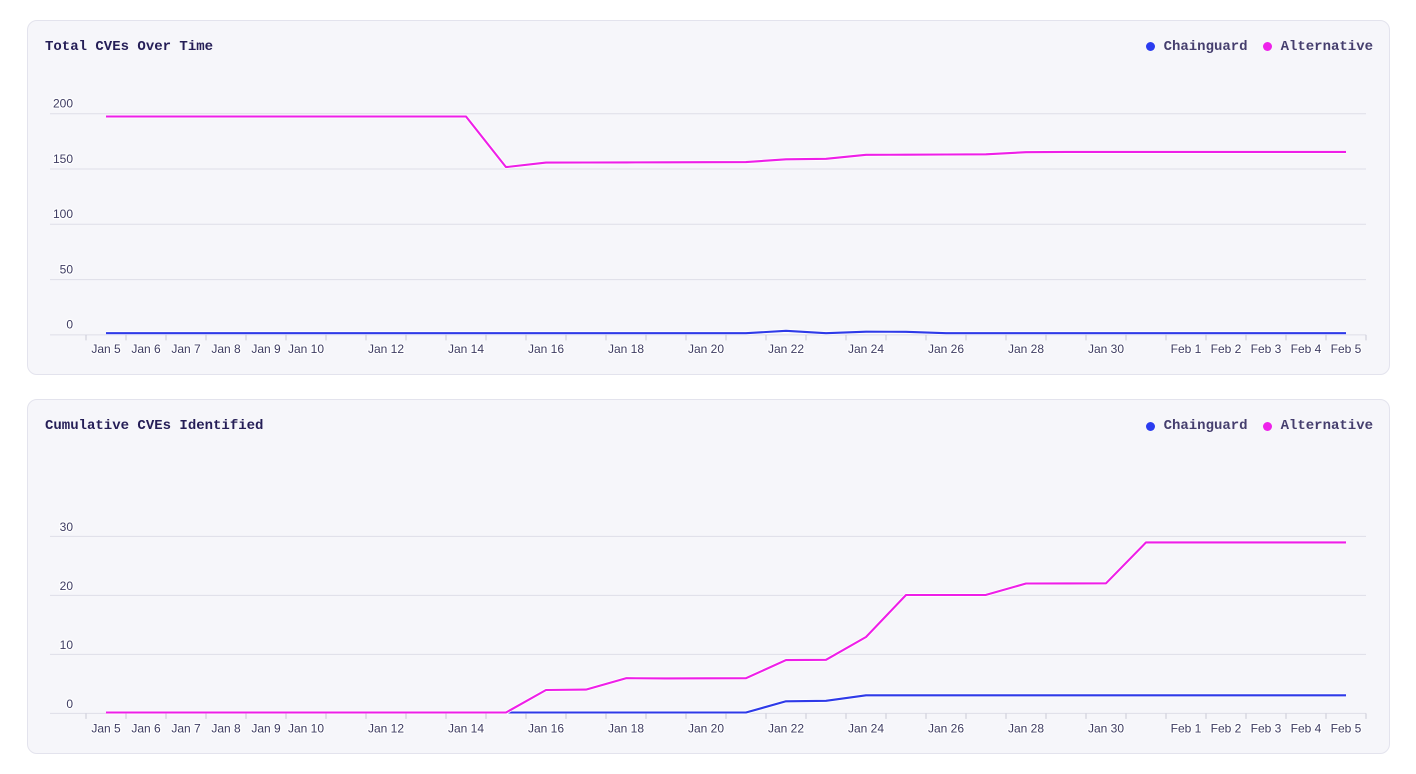 This screenshot has width=1416, height=774. What do you see at coordinates (67, 527) in the screenshot?
I see `svg-text: 30` at bounding box center [67, 527].